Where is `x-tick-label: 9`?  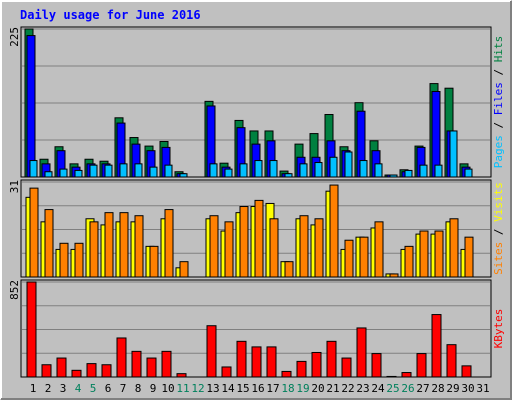 x-tick-label: 9 is located at coordinates (153, 388).